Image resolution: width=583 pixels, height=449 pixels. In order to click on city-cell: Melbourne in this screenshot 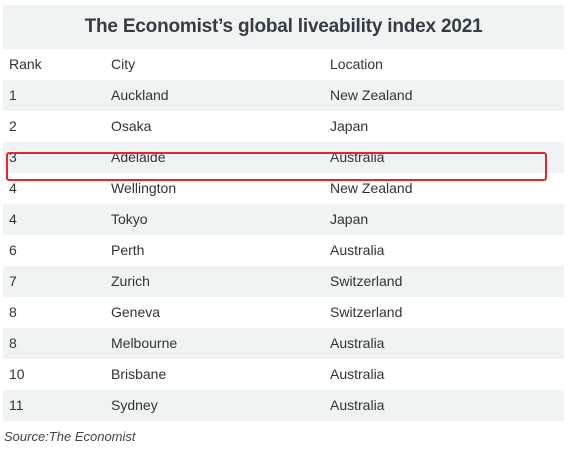, I will do `click(144, 343)`.